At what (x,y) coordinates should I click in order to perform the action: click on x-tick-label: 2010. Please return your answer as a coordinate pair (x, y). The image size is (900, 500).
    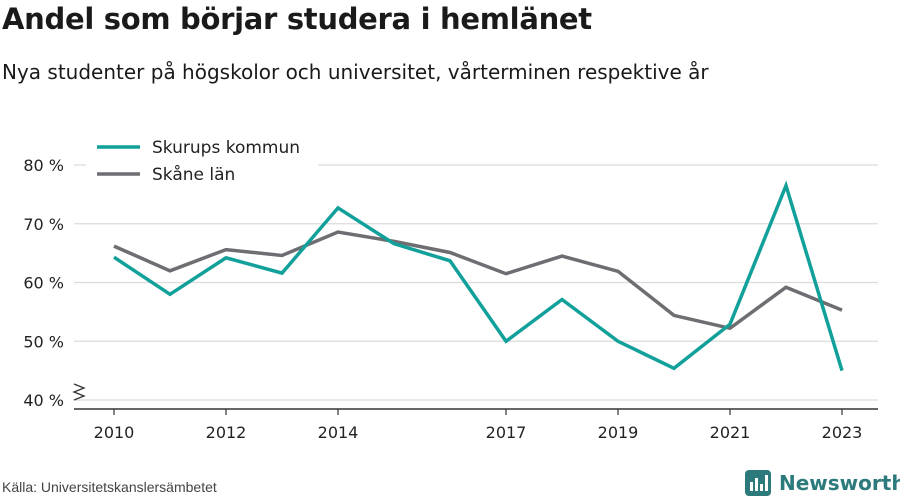
    Looking at the image, I should click on (114, 432).